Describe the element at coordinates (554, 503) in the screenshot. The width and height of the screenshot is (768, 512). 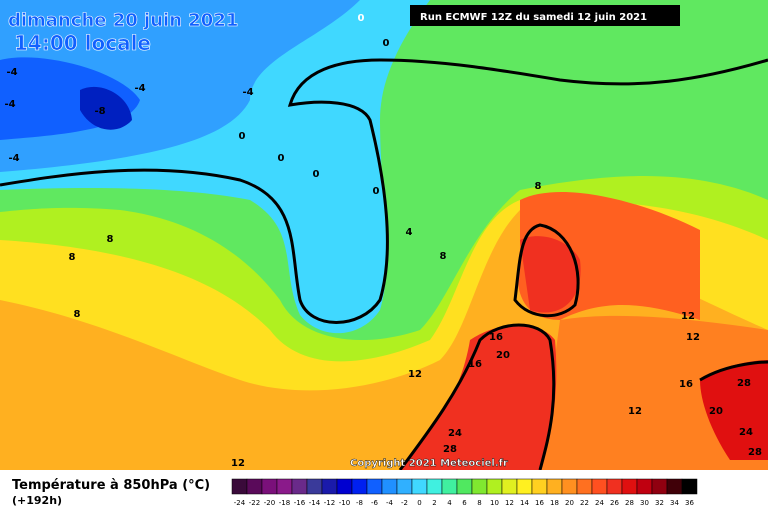
I see `scale-label: 18` at that location.